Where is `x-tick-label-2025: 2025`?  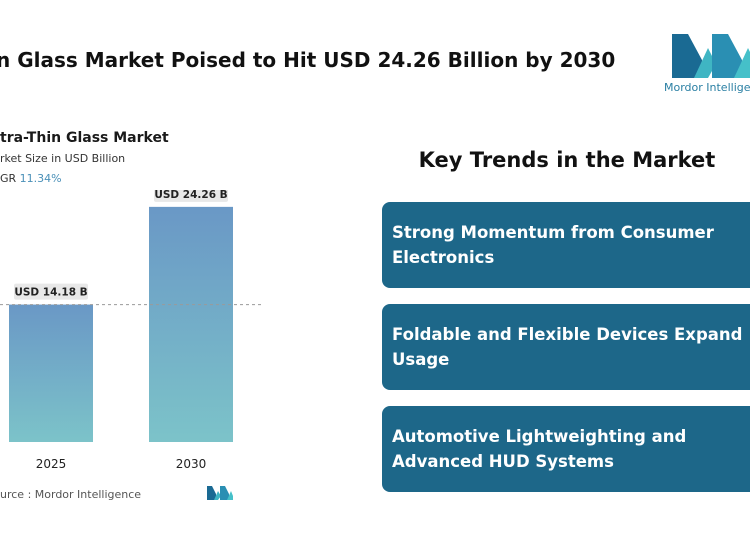
x-tick-label-2025: 2025 is located at coordinates (51, 464).